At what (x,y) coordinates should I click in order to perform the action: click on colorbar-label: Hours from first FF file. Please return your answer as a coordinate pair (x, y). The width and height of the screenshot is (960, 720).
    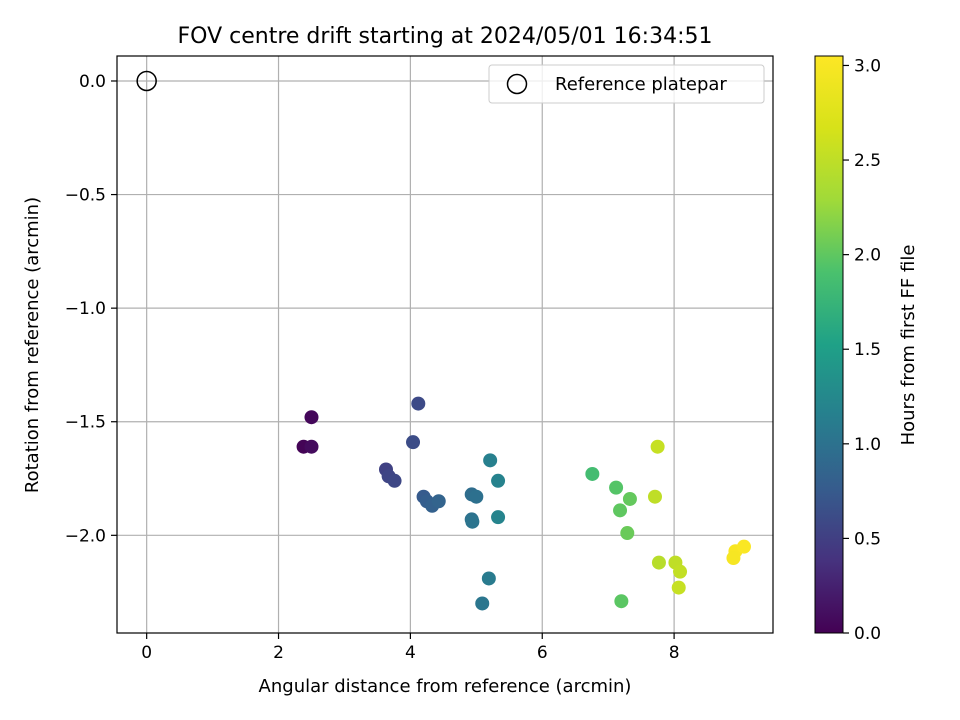
    Looking at the image, I should click on (908, 345).